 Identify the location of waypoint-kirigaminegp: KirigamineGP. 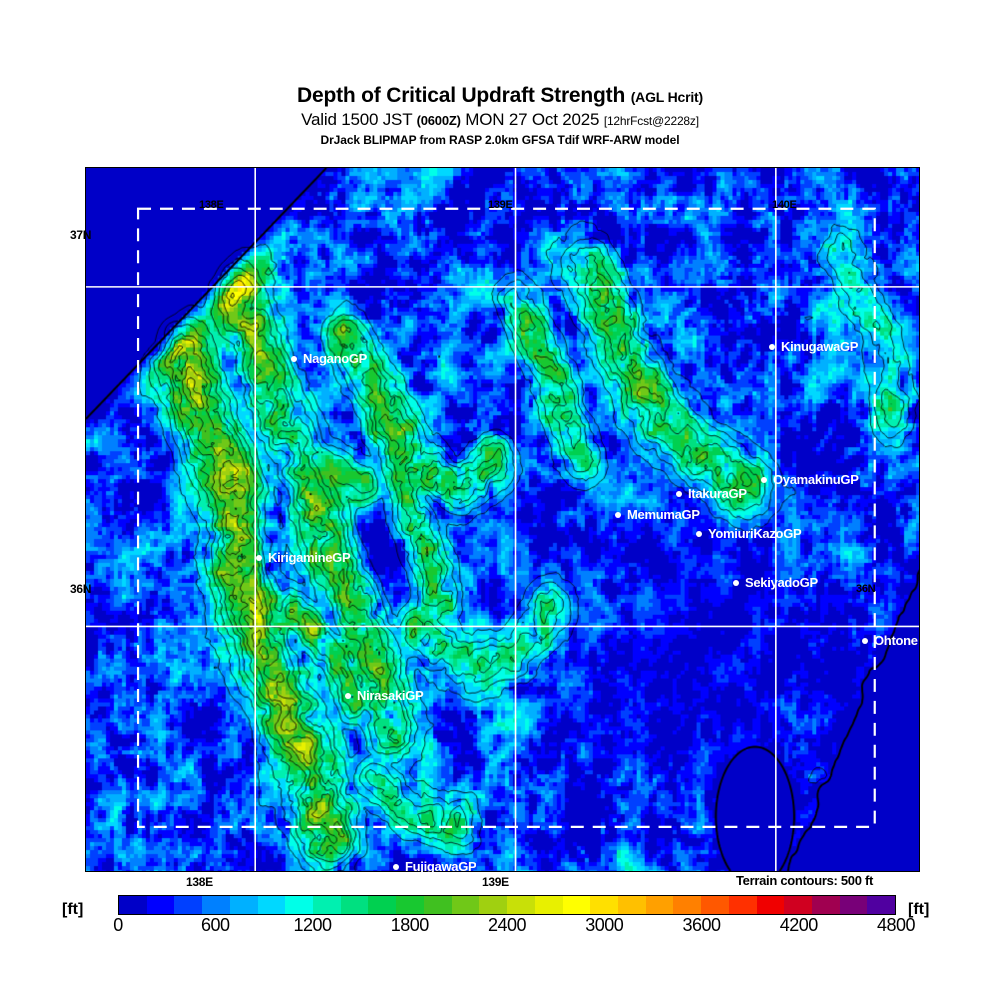
(303, 557).